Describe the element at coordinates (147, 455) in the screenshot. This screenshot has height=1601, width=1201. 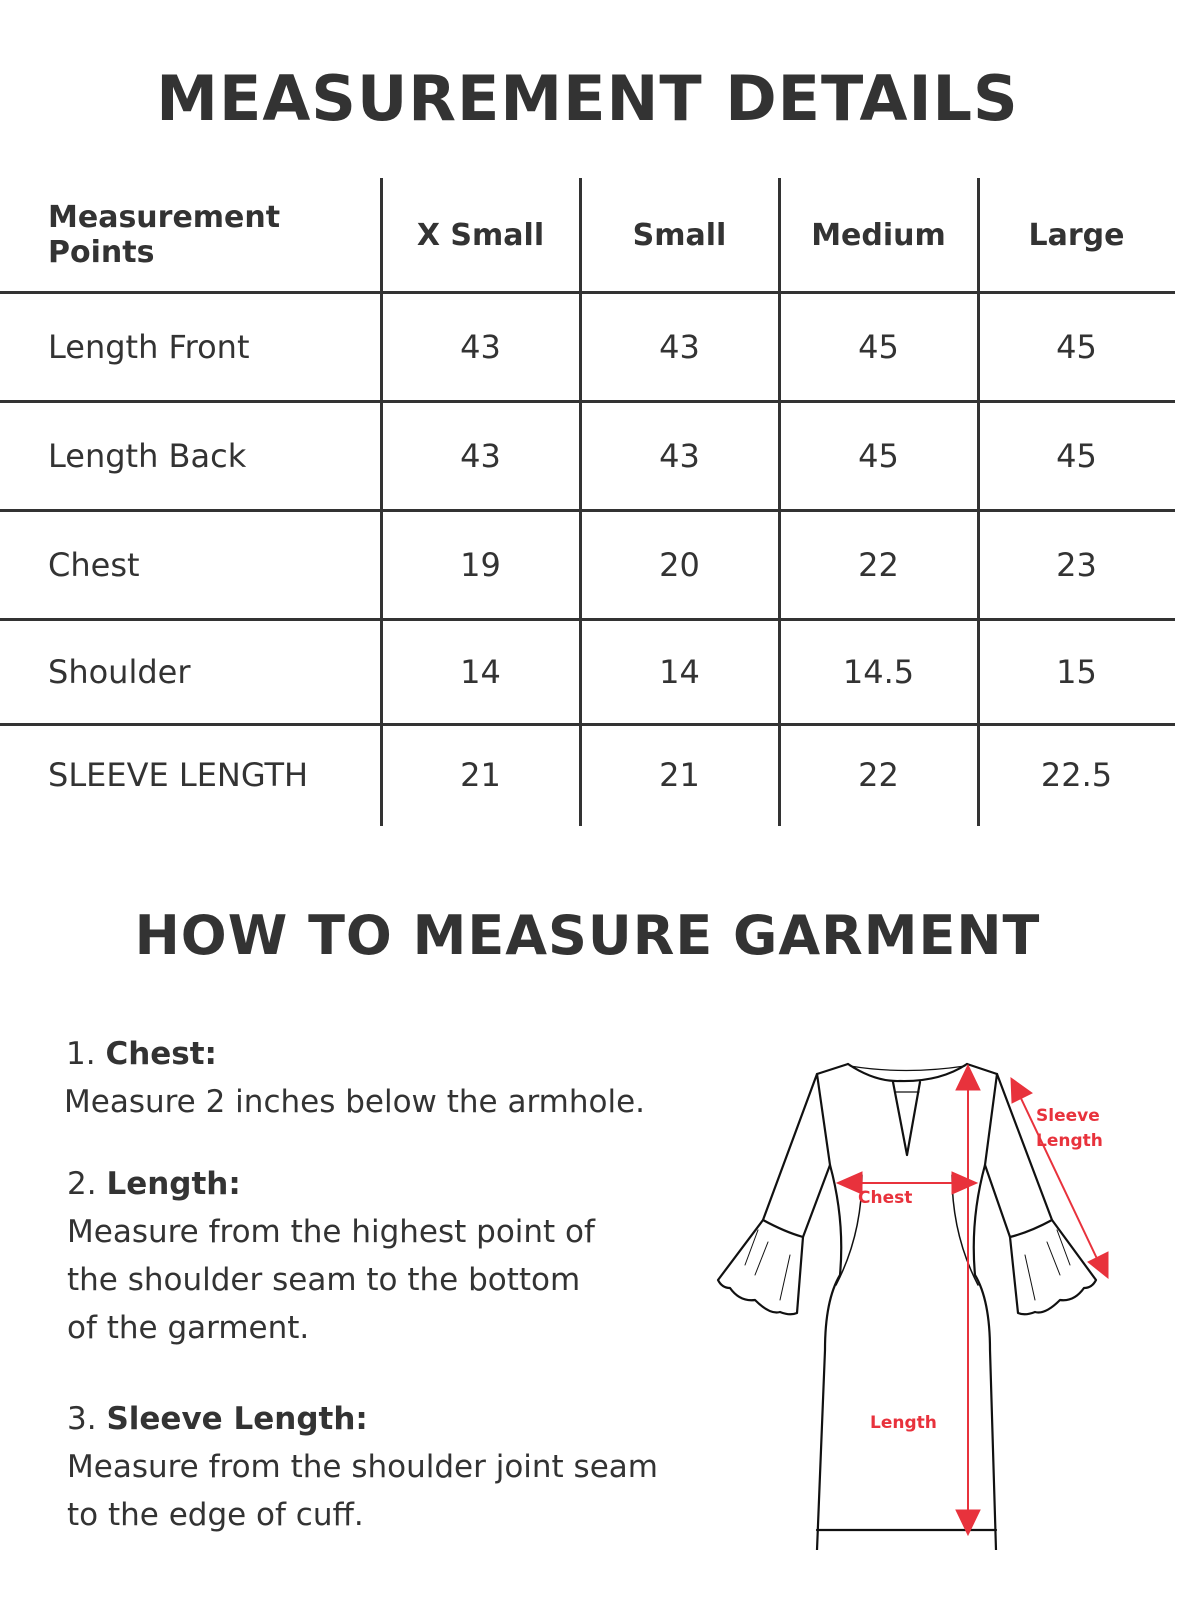
I see `row-label: Length Back` at that location.